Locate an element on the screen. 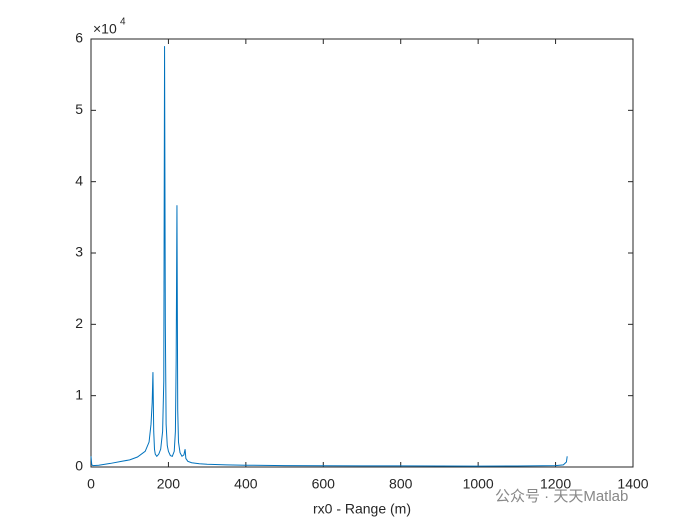 This screenshot has width=700, height=525. y-tick-label: 3 is located at coordinates (79, 252).